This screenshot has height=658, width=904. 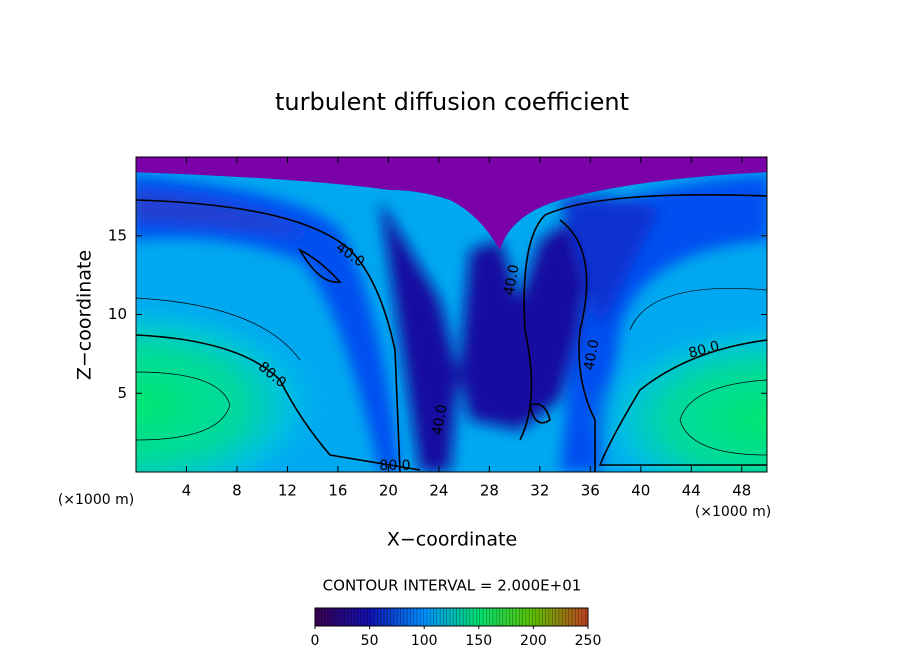 What do you see at coordinates (370, 641) in the screenshot?
I see `colorbar-tick-label: 50` at bounding box center [370, 641].